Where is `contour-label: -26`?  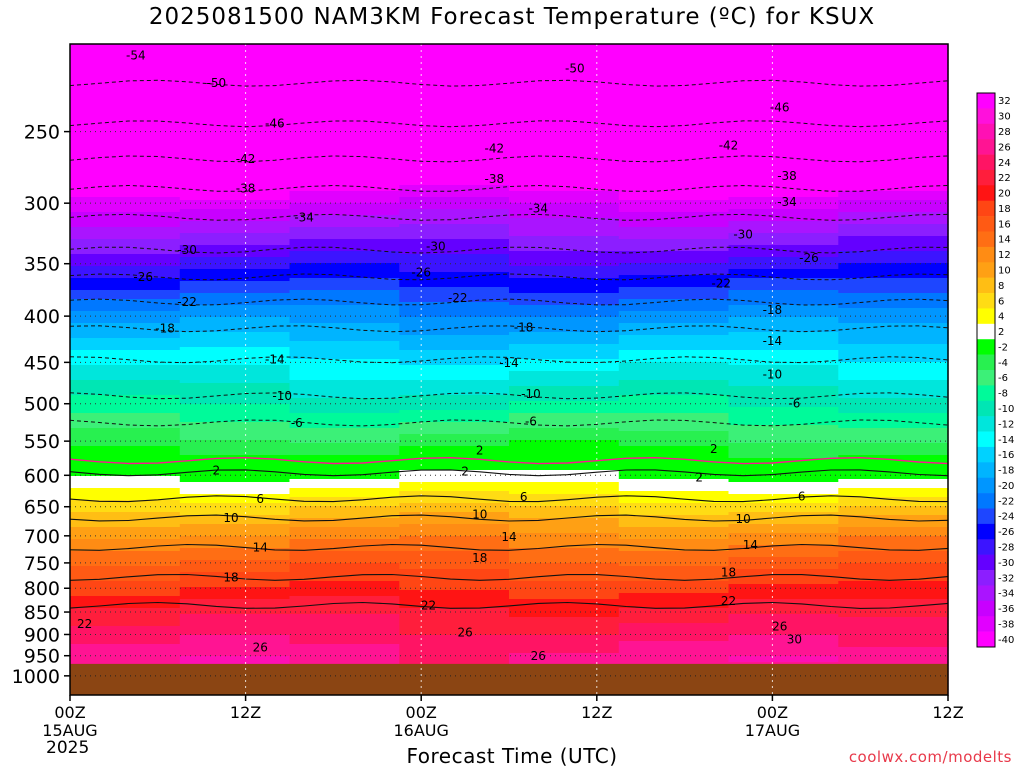 contour-label: -26 is located at coordinates (809, 258).